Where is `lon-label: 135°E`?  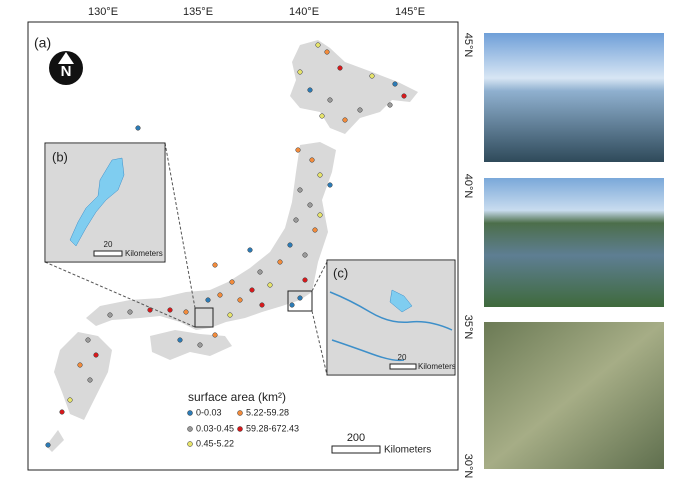
lon-label: 135°E is located at coordinates (198, 12).